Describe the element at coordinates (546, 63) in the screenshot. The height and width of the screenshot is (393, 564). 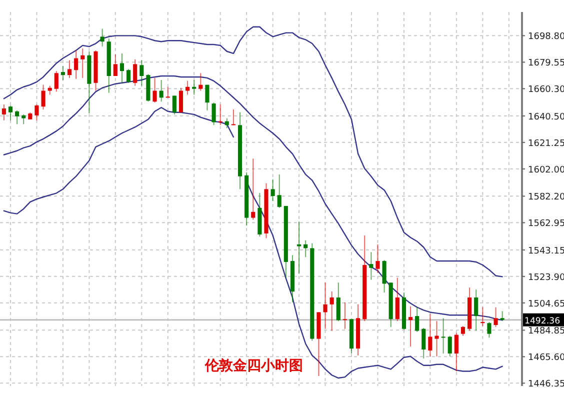
I see `y-tick-label: 1679.55` at that location.